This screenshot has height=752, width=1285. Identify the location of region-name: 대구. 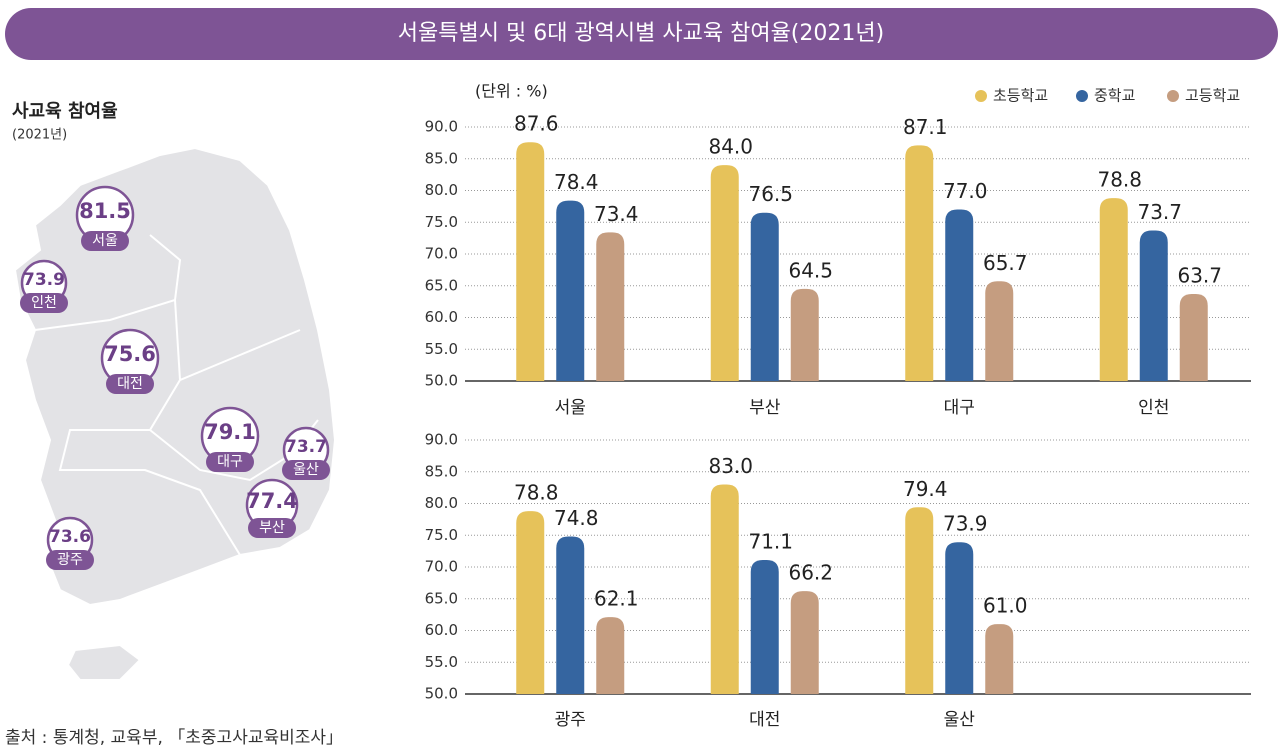
(230, 462).